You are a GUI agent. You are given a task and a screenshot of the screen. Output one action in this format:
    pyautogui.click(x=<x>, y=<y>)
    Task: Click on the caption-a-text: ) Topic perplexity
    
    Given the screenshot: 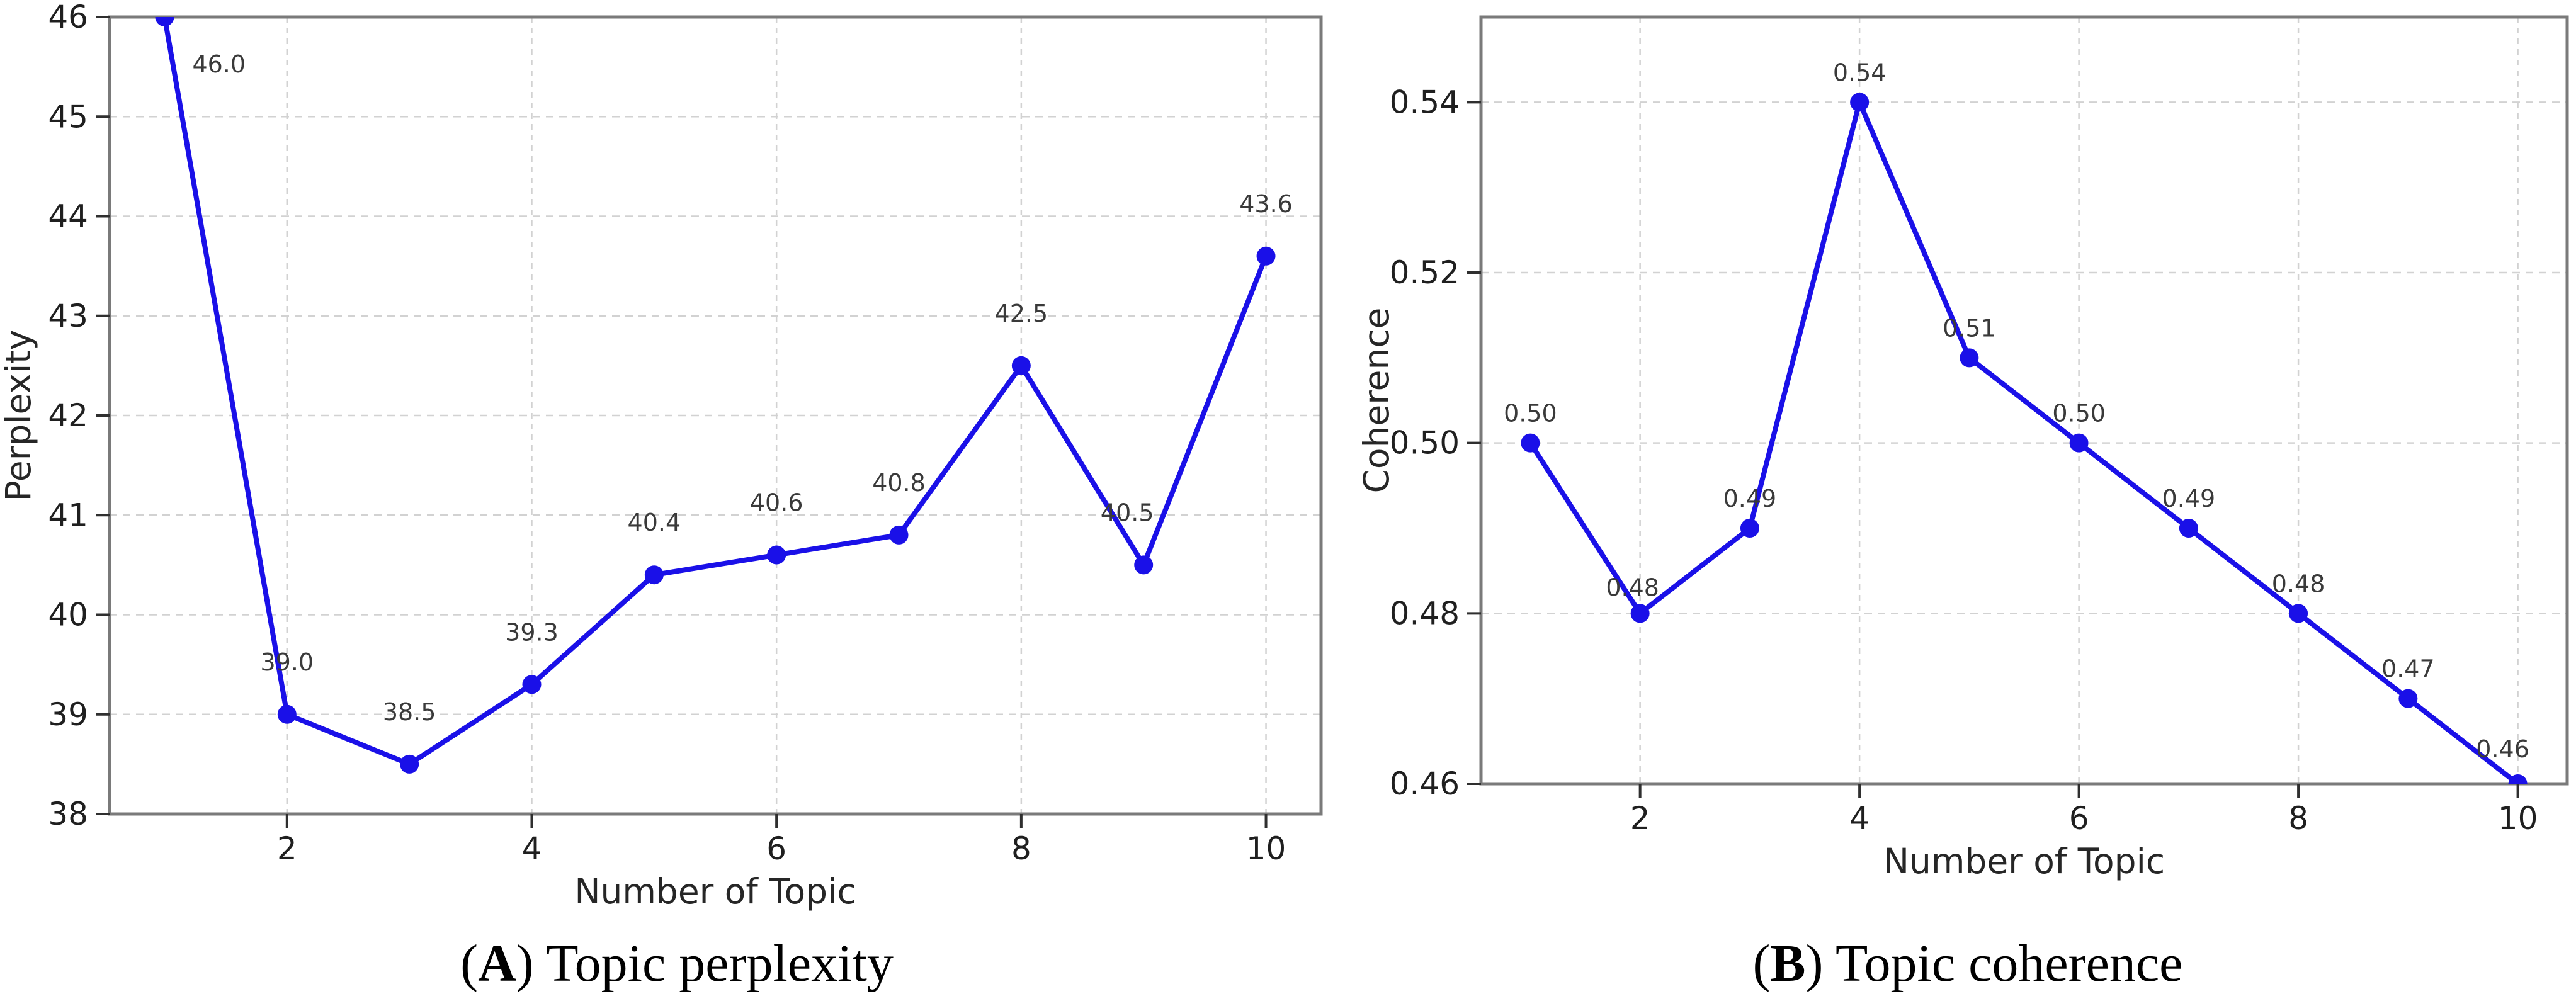 What is the action you would take?
    pyautogui.click(x=705, y=963)
    